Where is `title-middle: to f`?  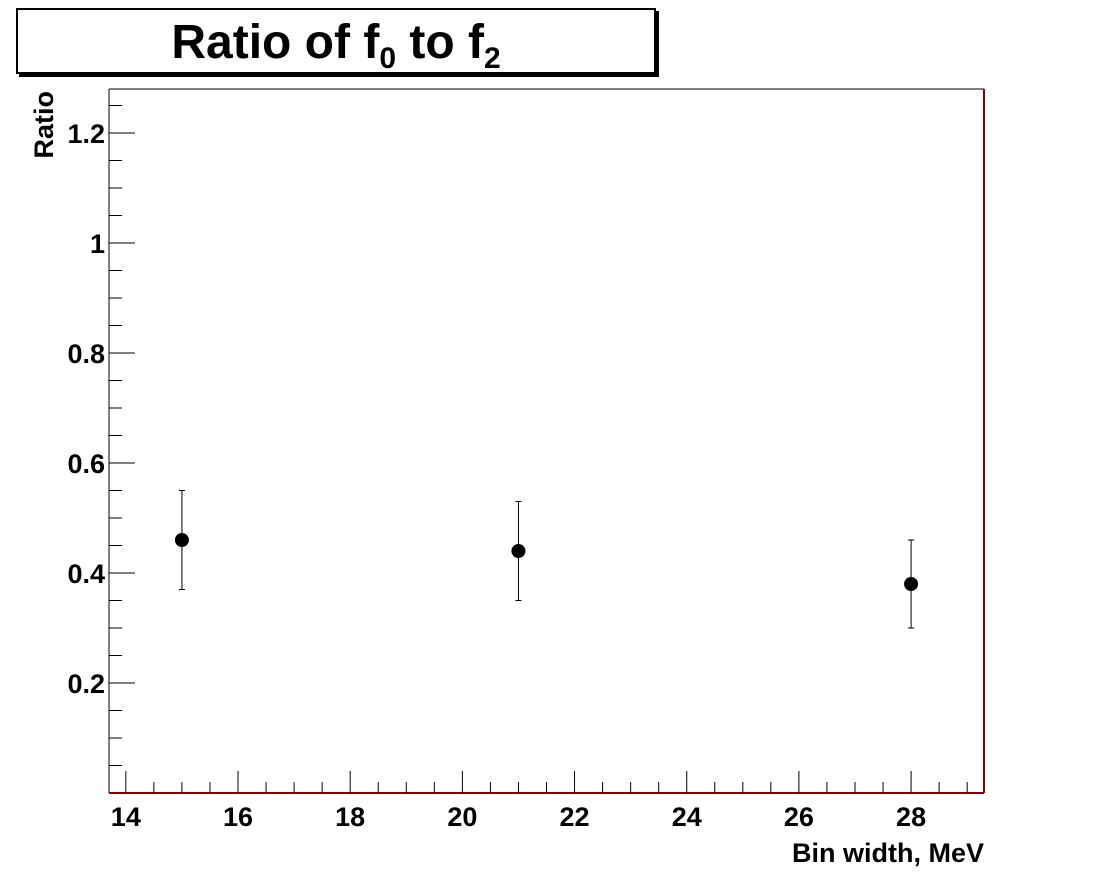 title-middle: to f is located at coordinates (440, 42).